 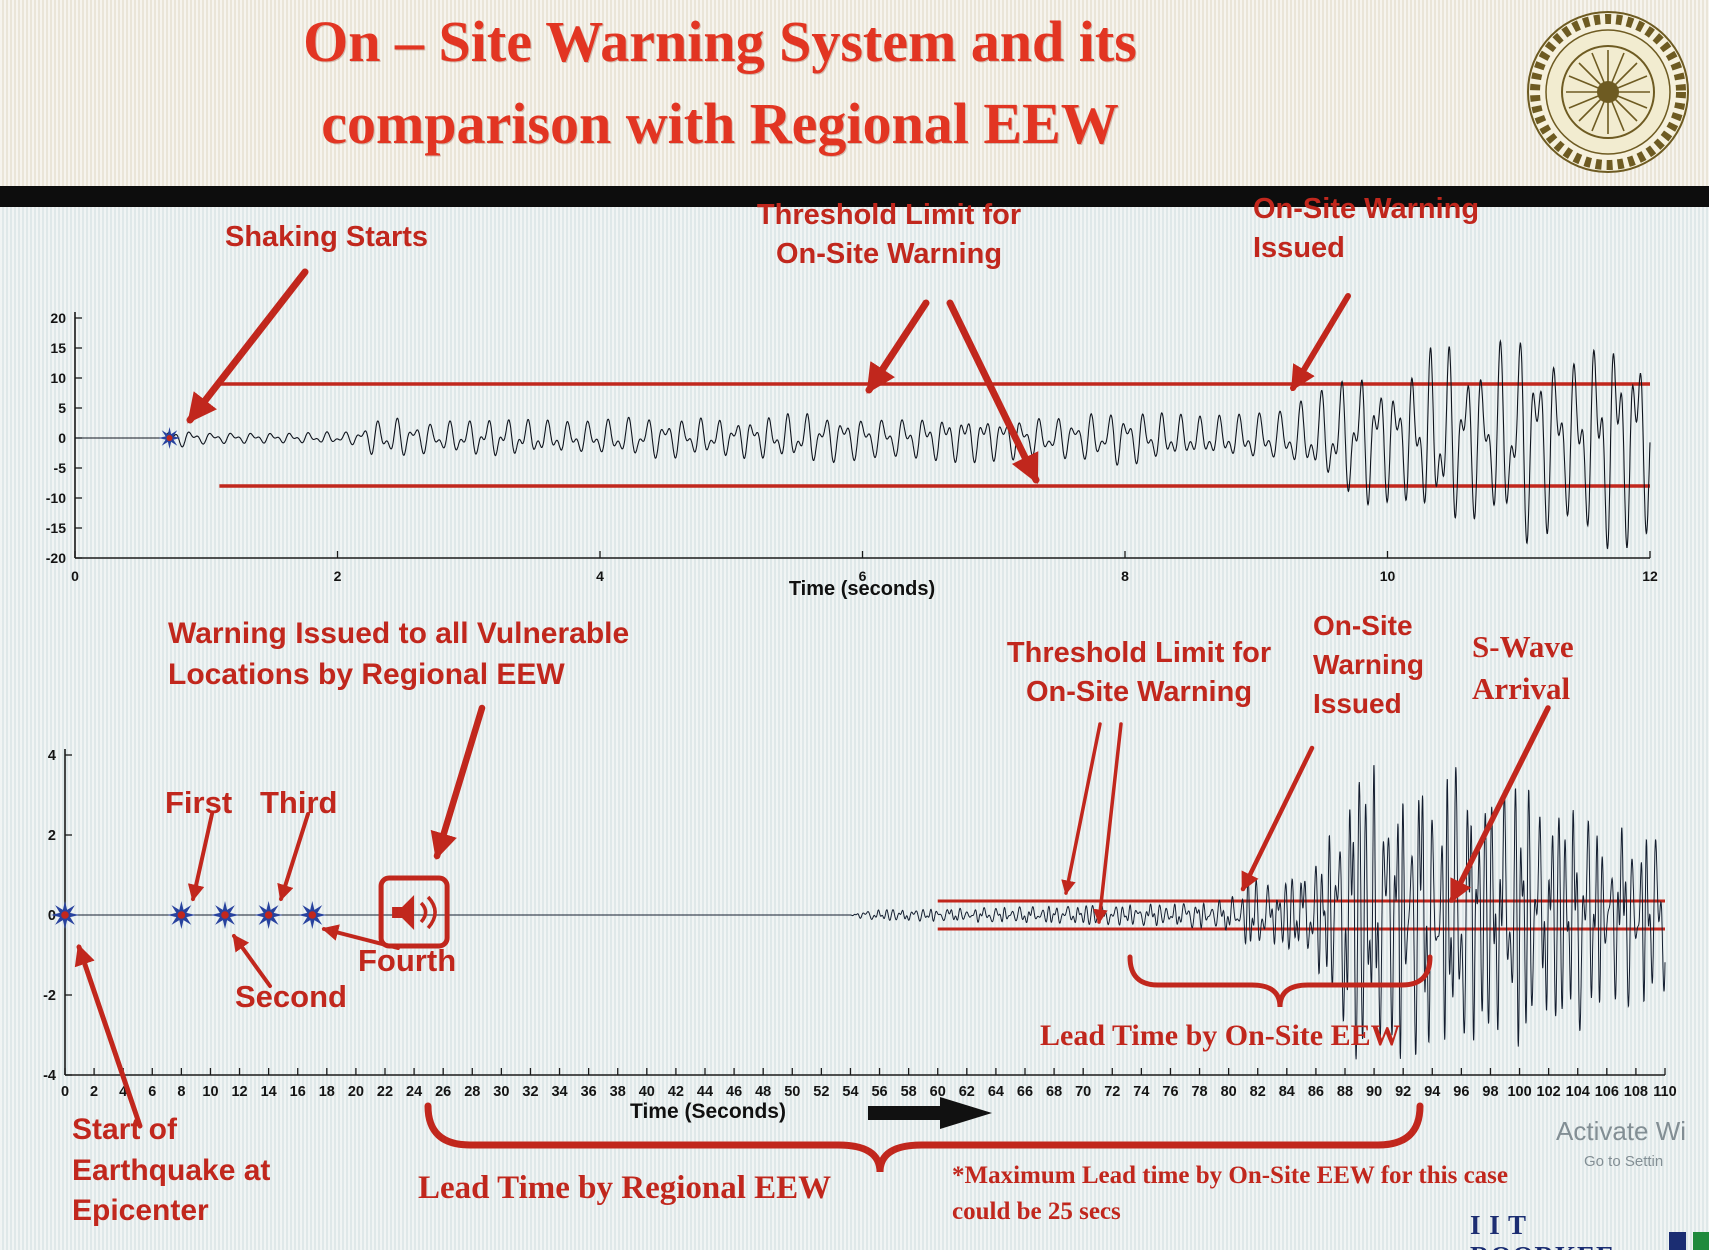 What do you see at coordinates (559, 1092) in the screenshot?
I see `svg-text: 34` at bounding box center [559, 1092].